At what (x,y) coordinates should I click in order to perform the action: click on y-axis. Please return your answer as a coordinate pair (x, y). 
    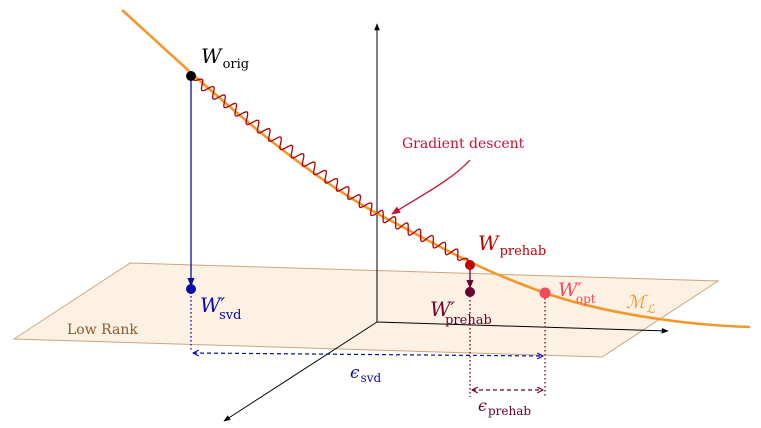
    Looking at the image, I should click on (300, 371).